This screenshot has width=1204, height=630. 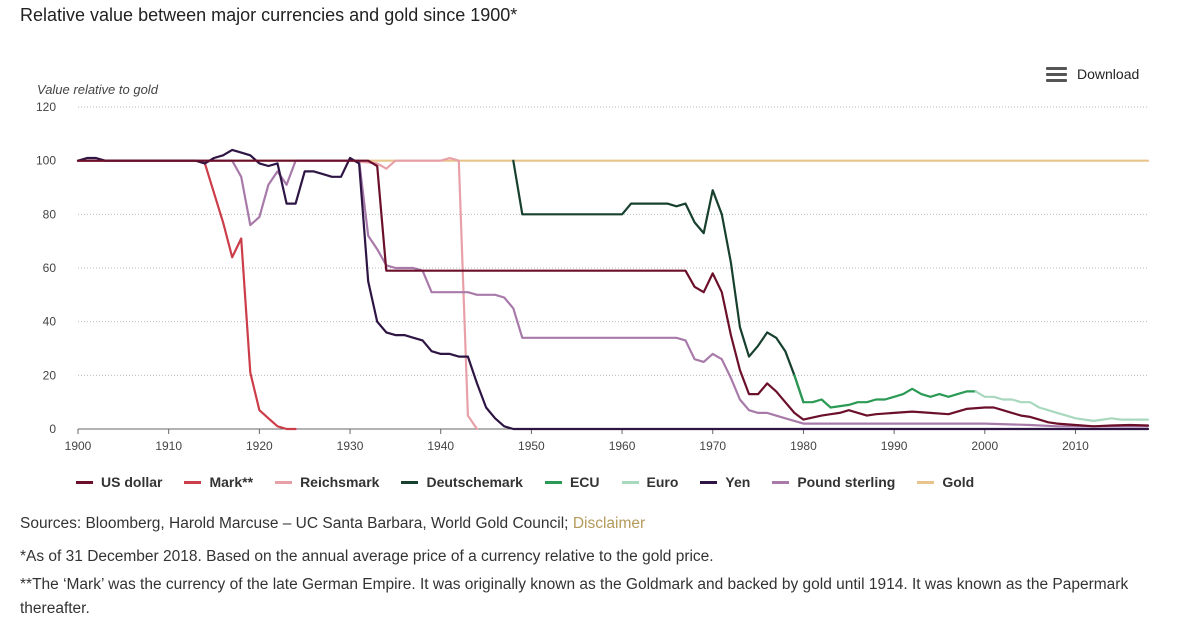 What do you see at coordinates (553, 482) in the screenshot?
I see `legend-swatch-ecu` at bounding box center [553, 482].